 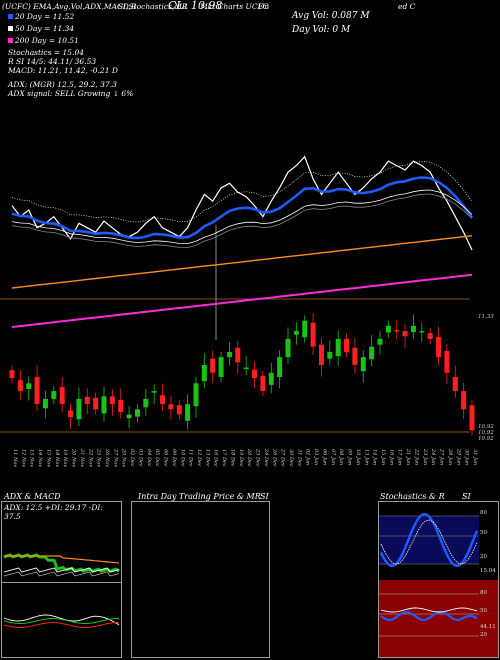 I want to click on x-tick-label: 22 Jan, so click(x=416, y=456).